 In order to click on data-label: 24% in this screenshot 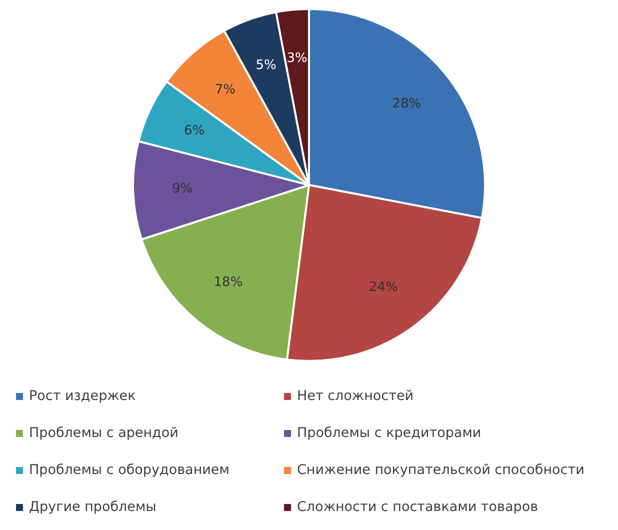, I will do `click(383, 287)`.